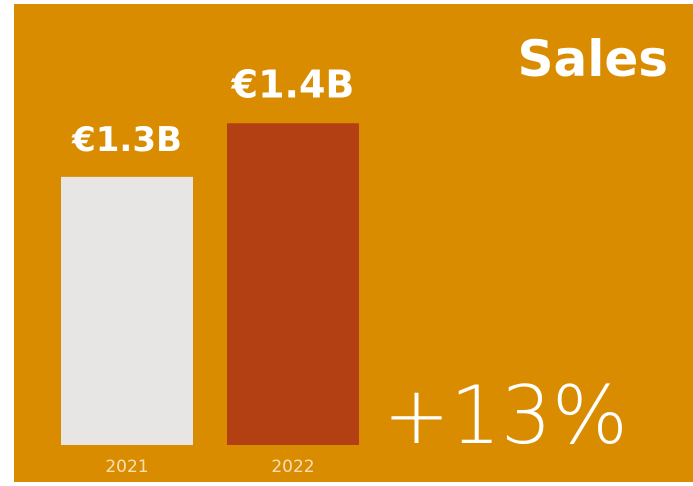 The height and width of the screenshot is (486, 693). I want to click on x-tick-label: 2022, so click(292, 467).